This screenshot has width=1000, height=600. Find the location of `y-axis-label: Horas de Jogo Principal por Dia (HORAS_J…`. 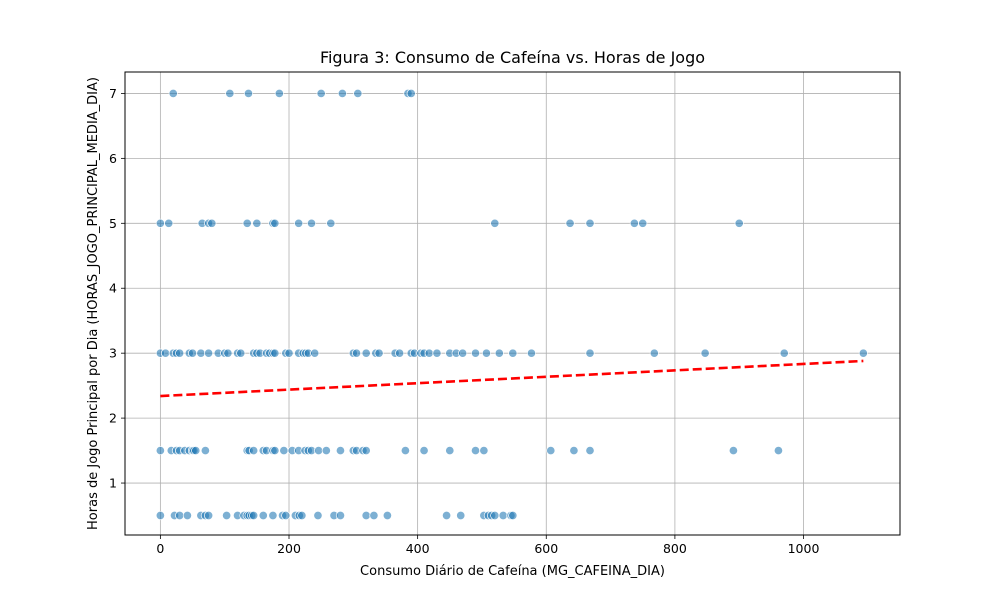

y-axis-label: Horas de Jogo Principal por Dia (HORAS_J… is located at coordinates (93, 303).